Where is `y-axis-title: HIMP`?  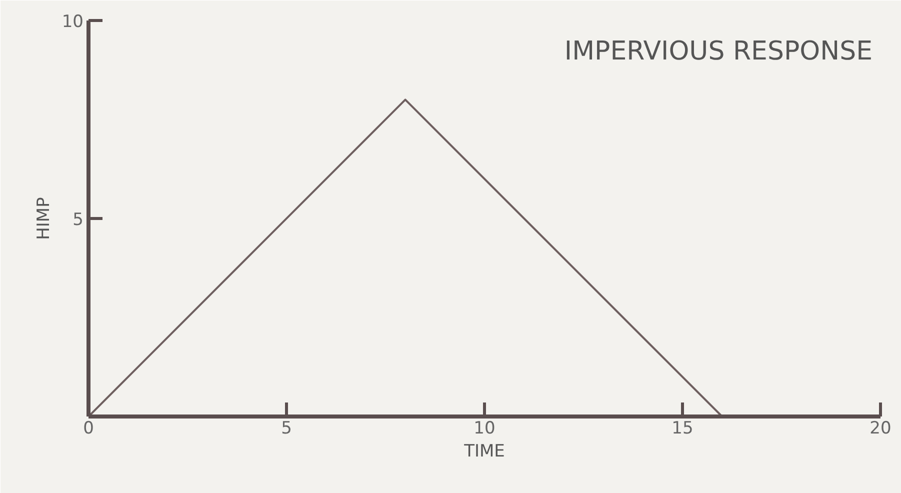 y-axis-title: HIMP is located at coordinates (44, 218).